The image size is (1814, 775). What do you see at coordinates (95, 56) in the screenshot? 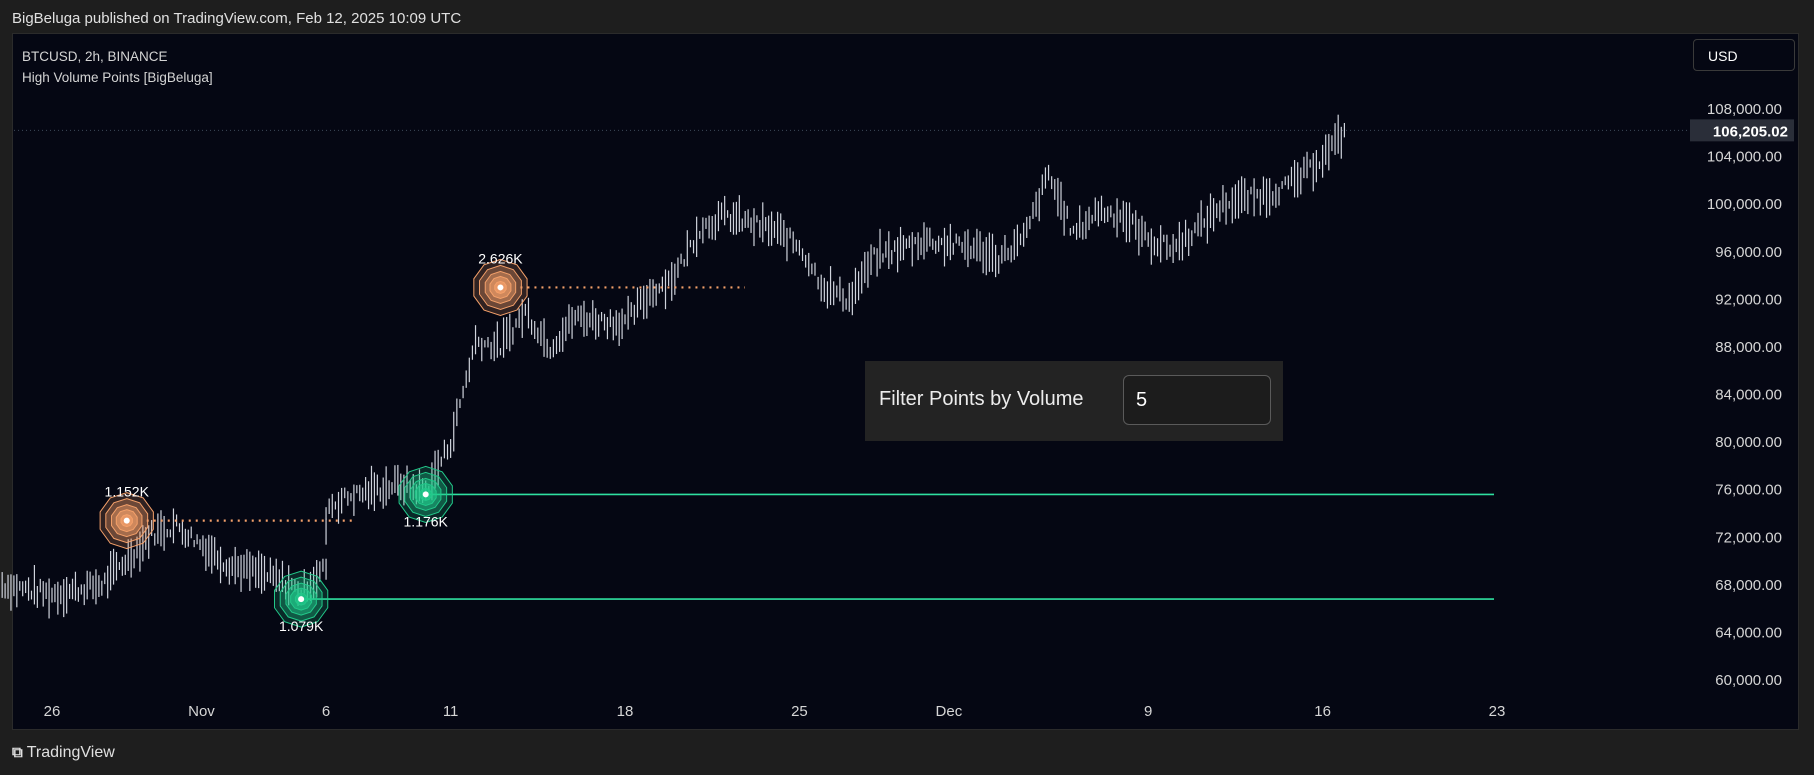
I see `symbol-title: BTCUSD, 2h, BINANCE` at bounding box center [95, 56].